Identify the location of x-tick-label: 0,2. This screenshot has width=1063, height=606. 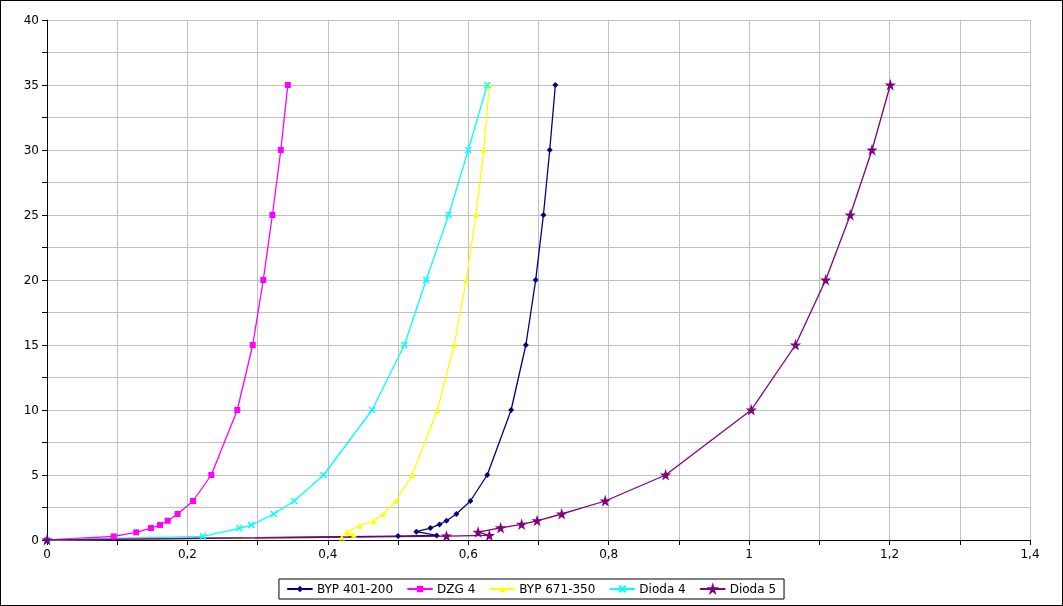
(187, 554).